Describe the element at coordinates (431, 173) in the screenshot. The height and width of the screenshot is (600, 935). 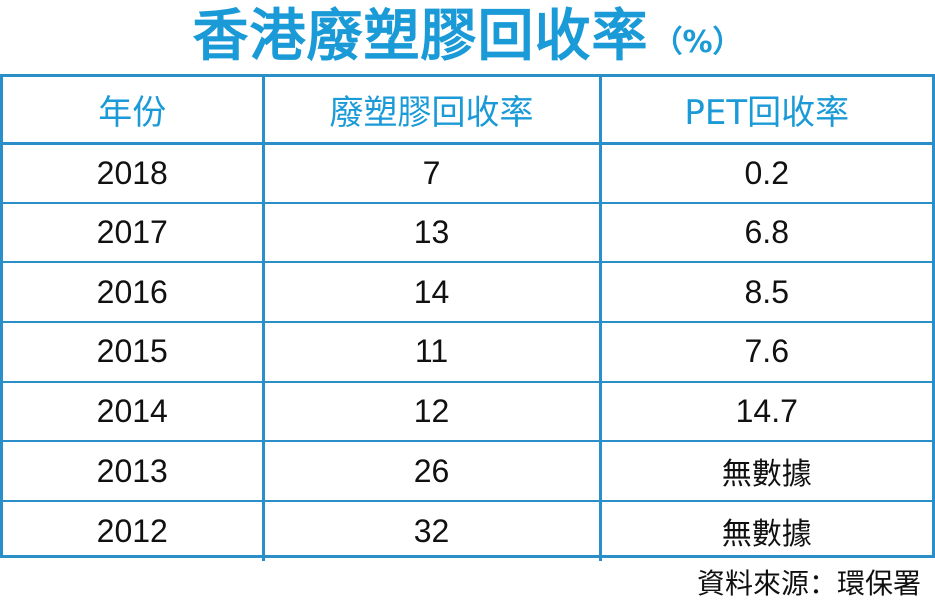
I see `cell-plastic-rate: 7` at that location.